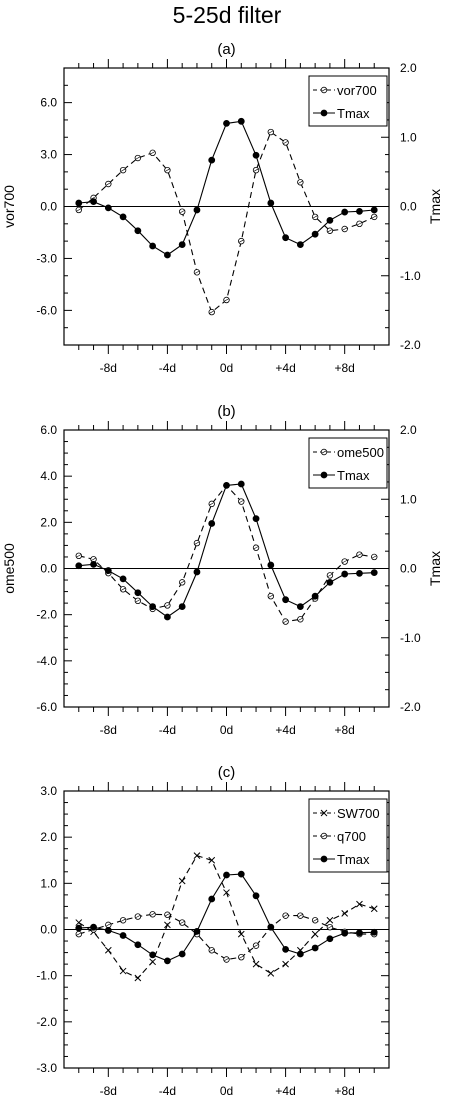 The image size is (454, 1100). What do you see at coordinates (358, 813) in the screenshot?
I see `legend-label: SW700` at bounding box center [358, 813].